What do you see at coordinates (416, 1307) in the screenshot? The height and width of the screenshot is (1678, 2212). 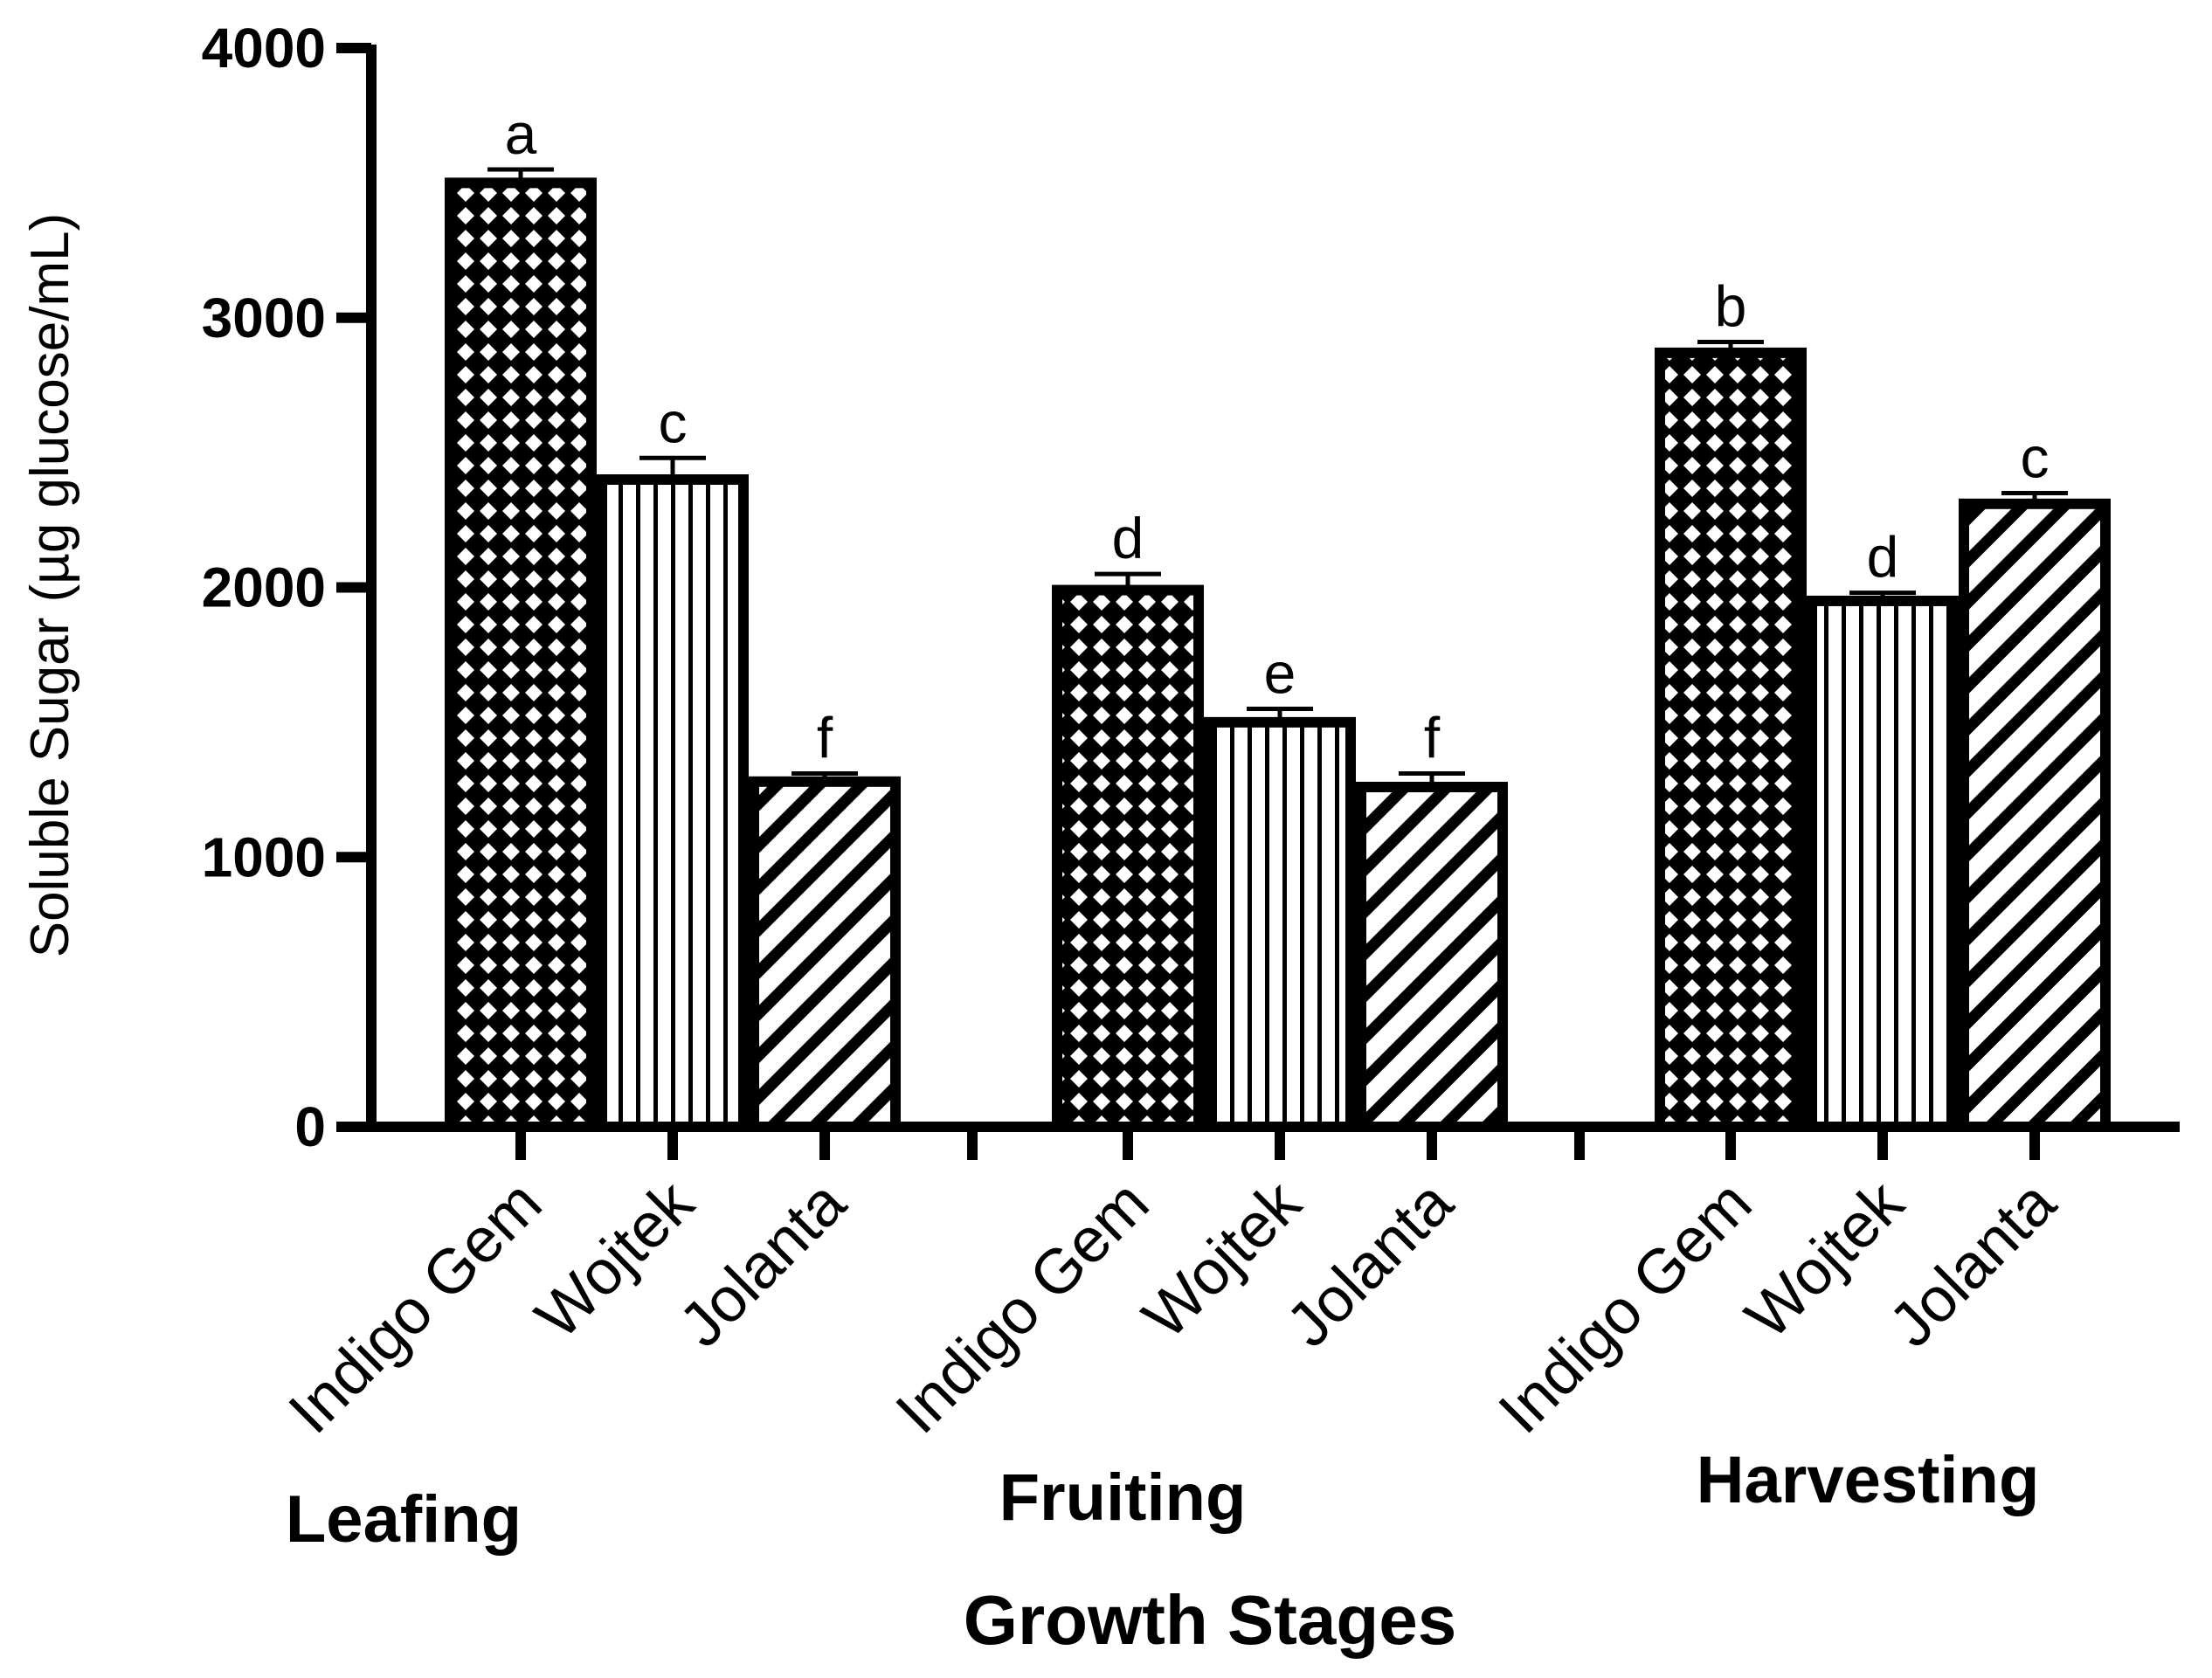 I see `category-label-leafing-indigo-gem: Indigo Gem` at bounding box center [416, 1307].